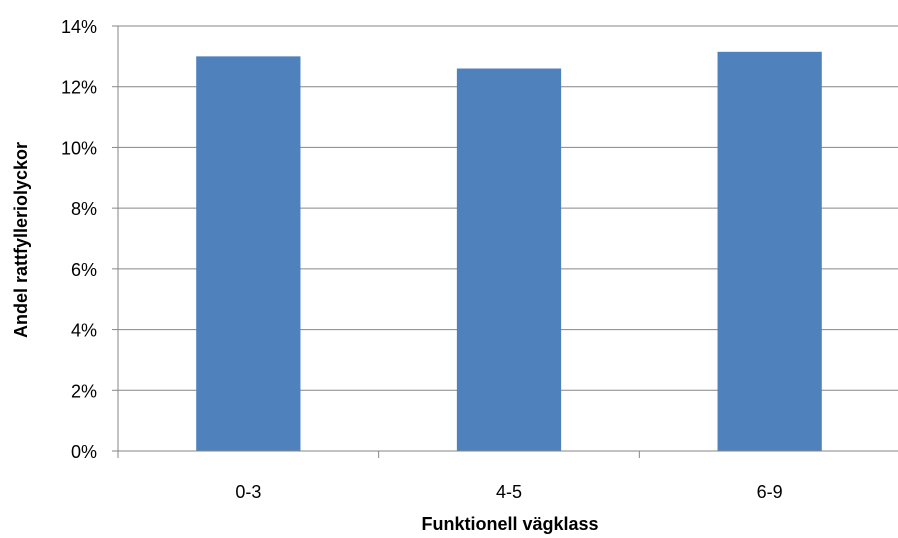 The height and width of the screenshot is (538, 898). What do you see at coordinates (79, 239) in the screenshot?
I see `y-tick-labels: 0% 2% 4% 6% 8% 10% 12% 14%` at bounding box center [79, 239].